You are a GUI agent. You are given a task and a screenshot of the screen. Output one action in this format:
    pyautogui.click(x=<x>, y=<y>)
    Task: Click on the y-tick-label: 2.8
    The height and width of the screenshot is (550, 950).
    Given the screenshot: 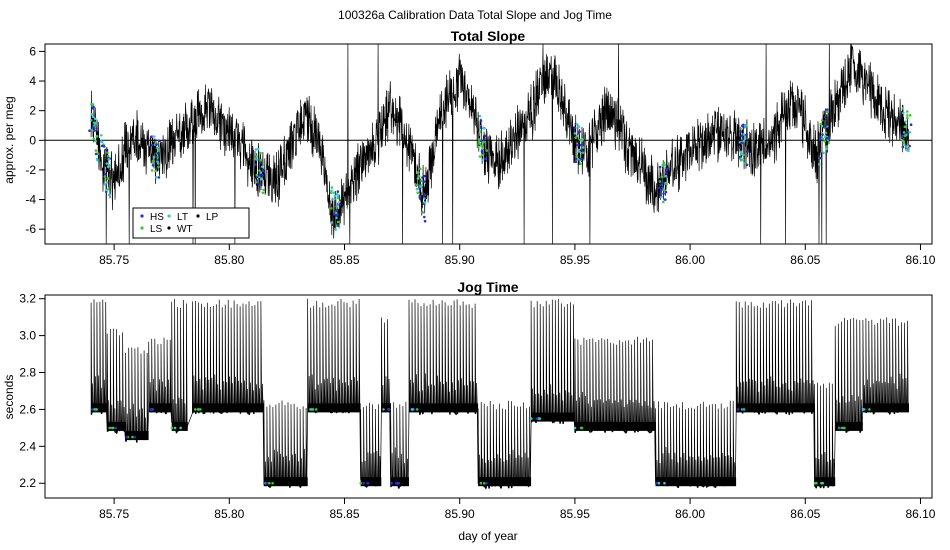 What is the action you would take?
    pyautogui.click(x=27, y=373)
    